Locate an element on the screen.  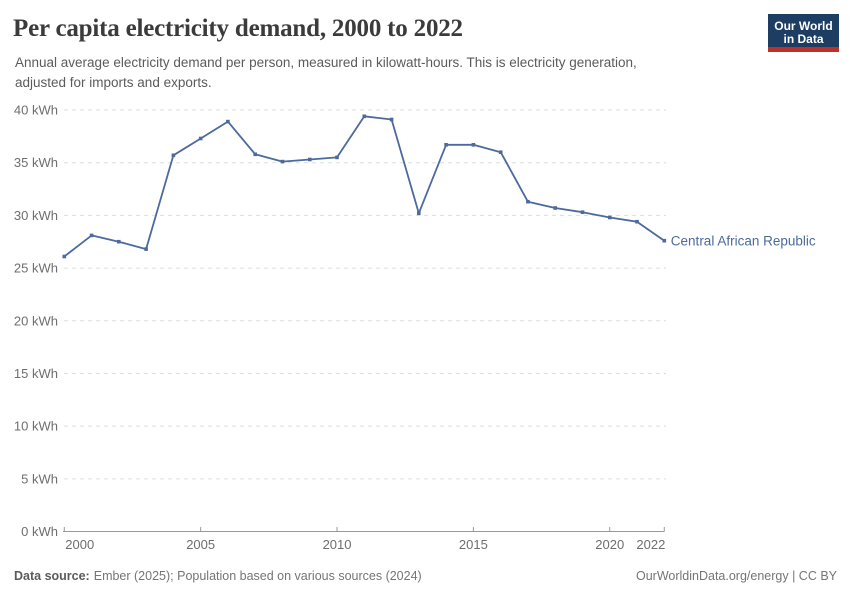
y-axis-tick-label: 40 kWh is located at coordinates (36, 110).